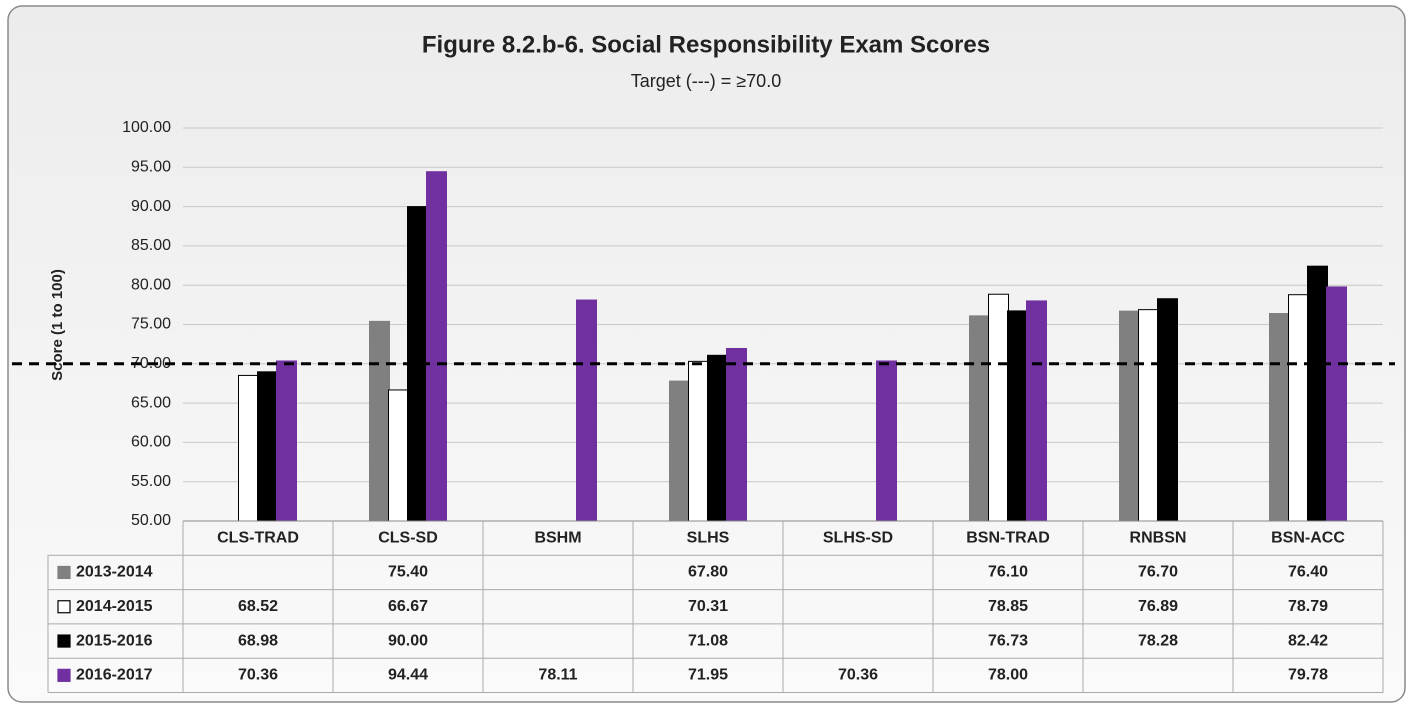 The width and height of the screenshot is (1413, 708). Describe the element at coordinates (708, 537) in the screenshot. I see `x-tick-label: SLHS` at that location.